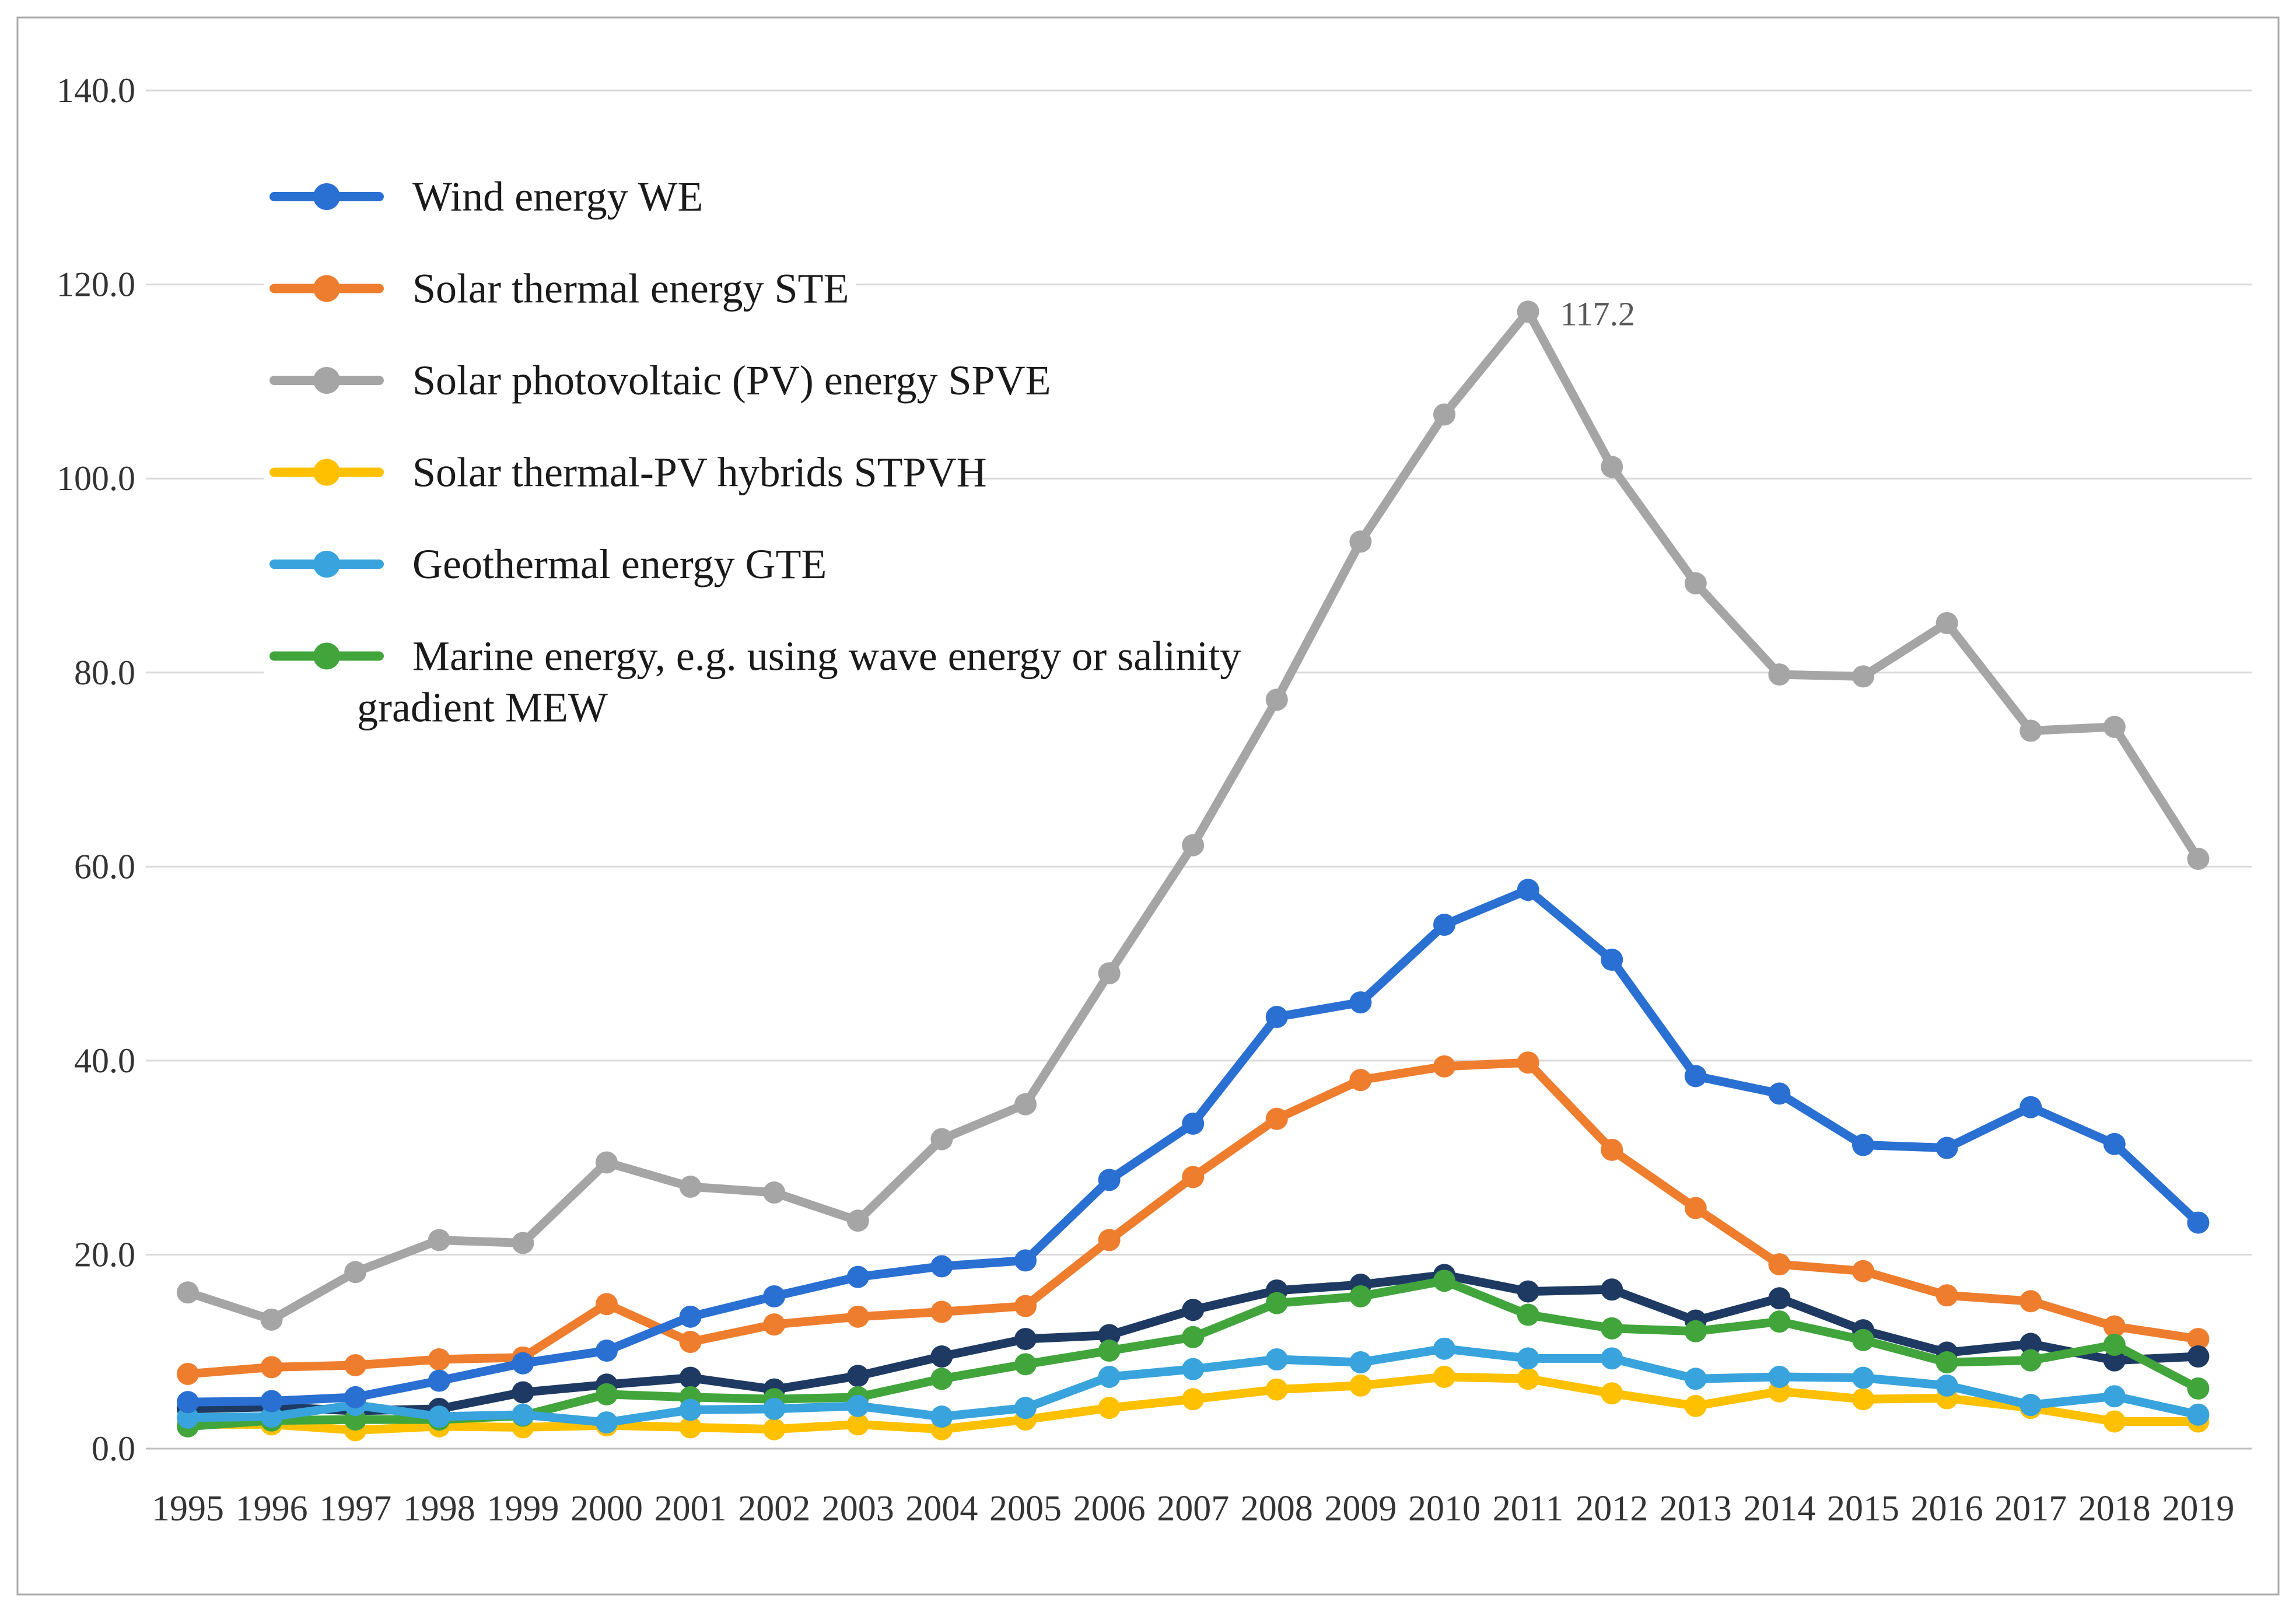 Image resolution: width=2296 pixels, height=1612 pixels. I want to click on x-tick-label-2019: 2019, so click(2198, 1509).